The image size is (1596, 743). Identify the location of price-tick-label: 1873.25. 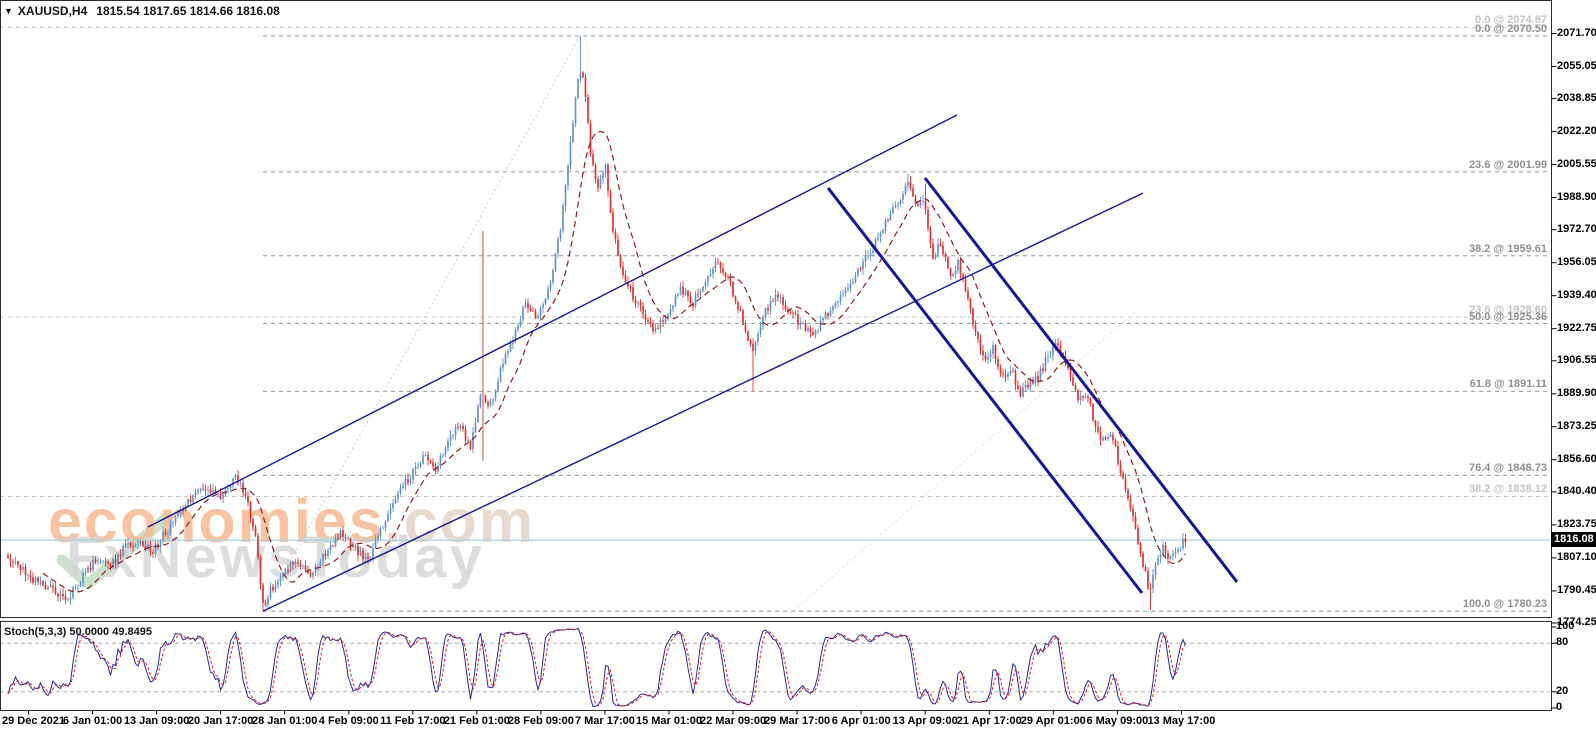
(1576, 425).